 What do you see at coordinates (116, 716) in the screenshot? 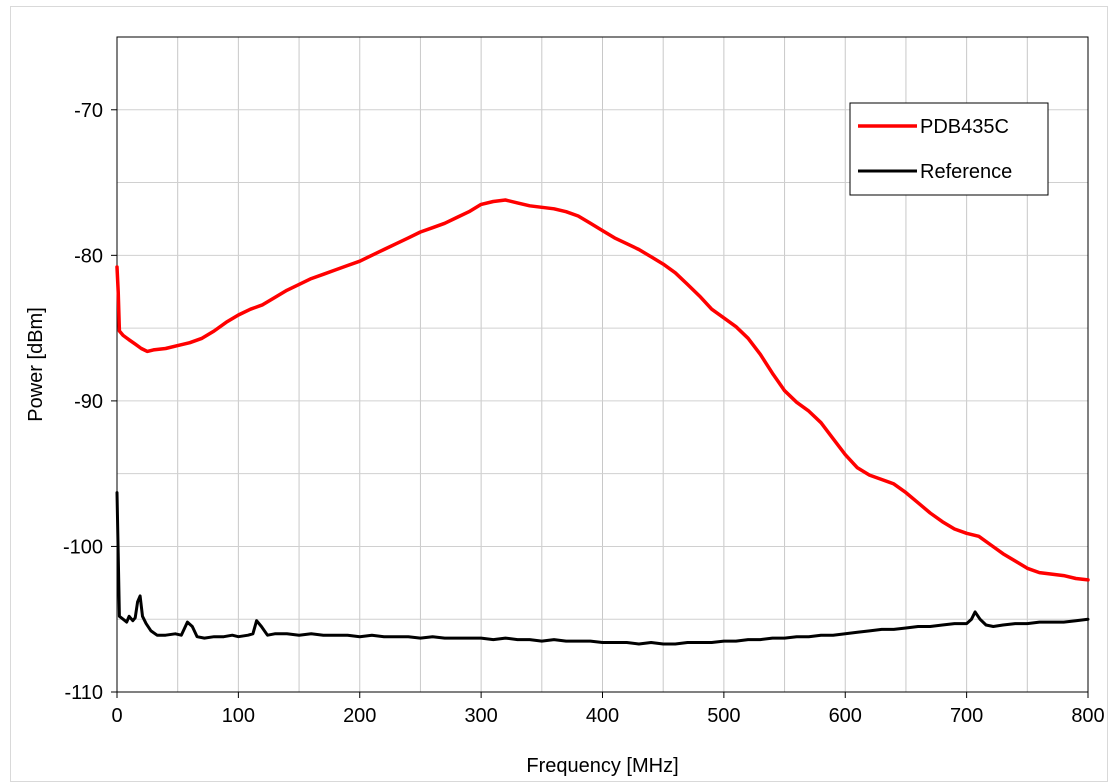
I see `x-tick-label: 0` at bounding box center [116, 716].